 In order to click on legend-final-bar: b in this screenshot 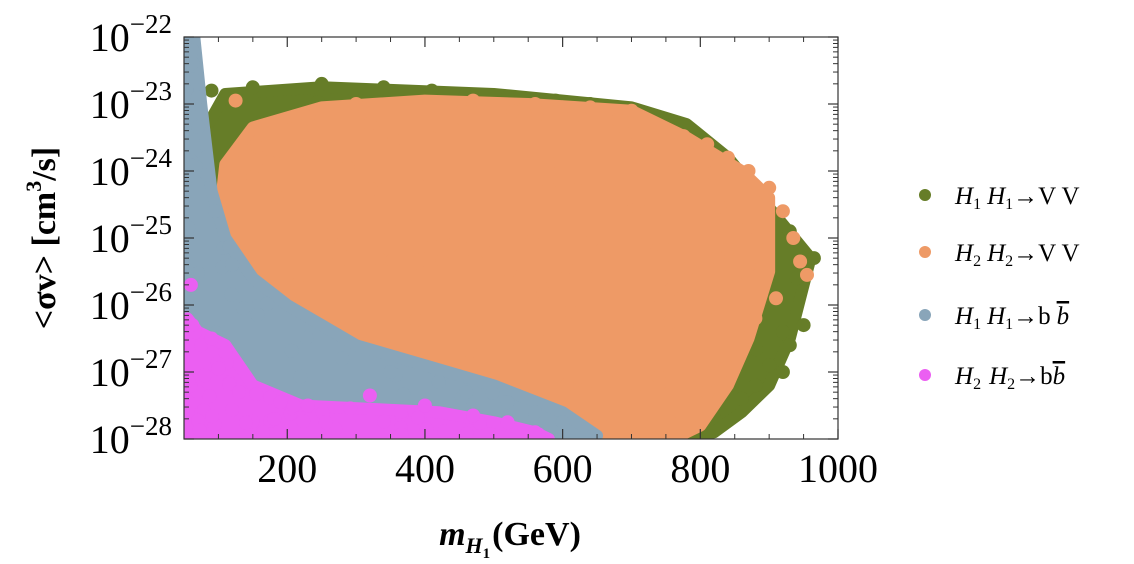, I will do `click(1059, 376)`.